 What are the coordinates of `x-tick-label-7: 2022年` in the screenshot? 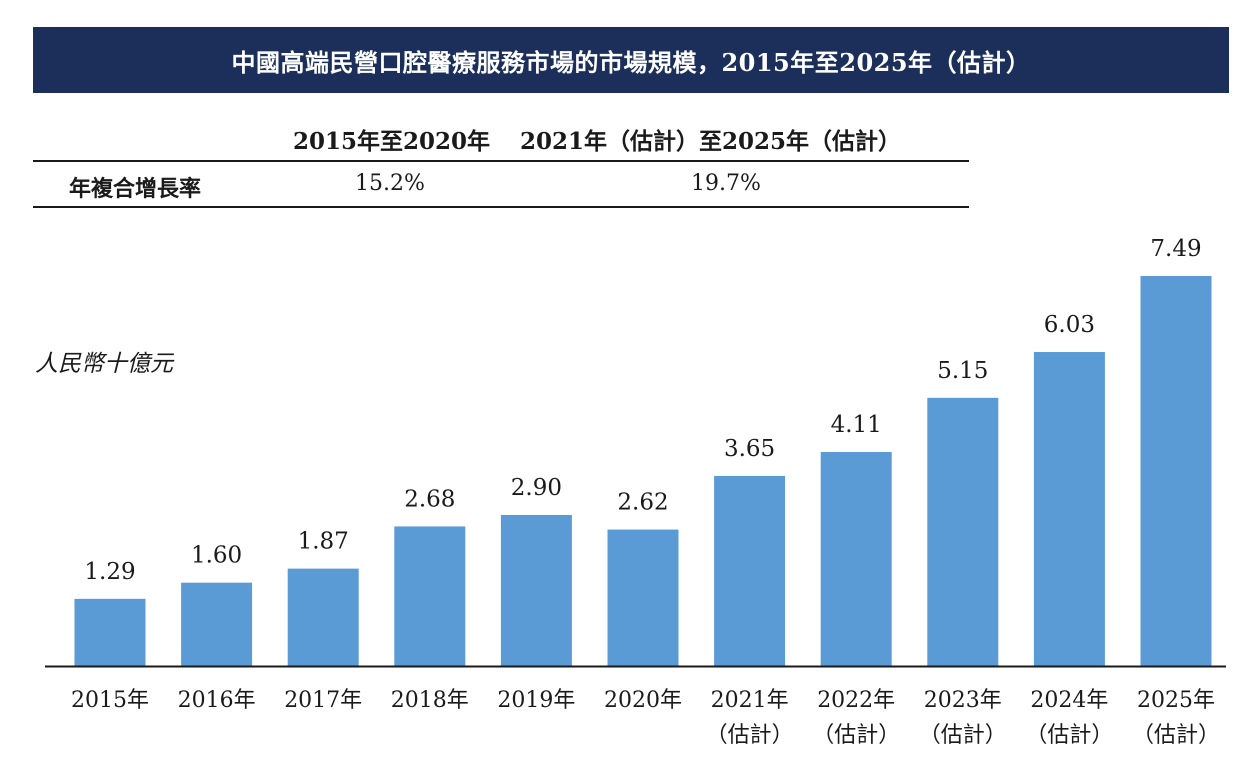 It's located at (856, 700).